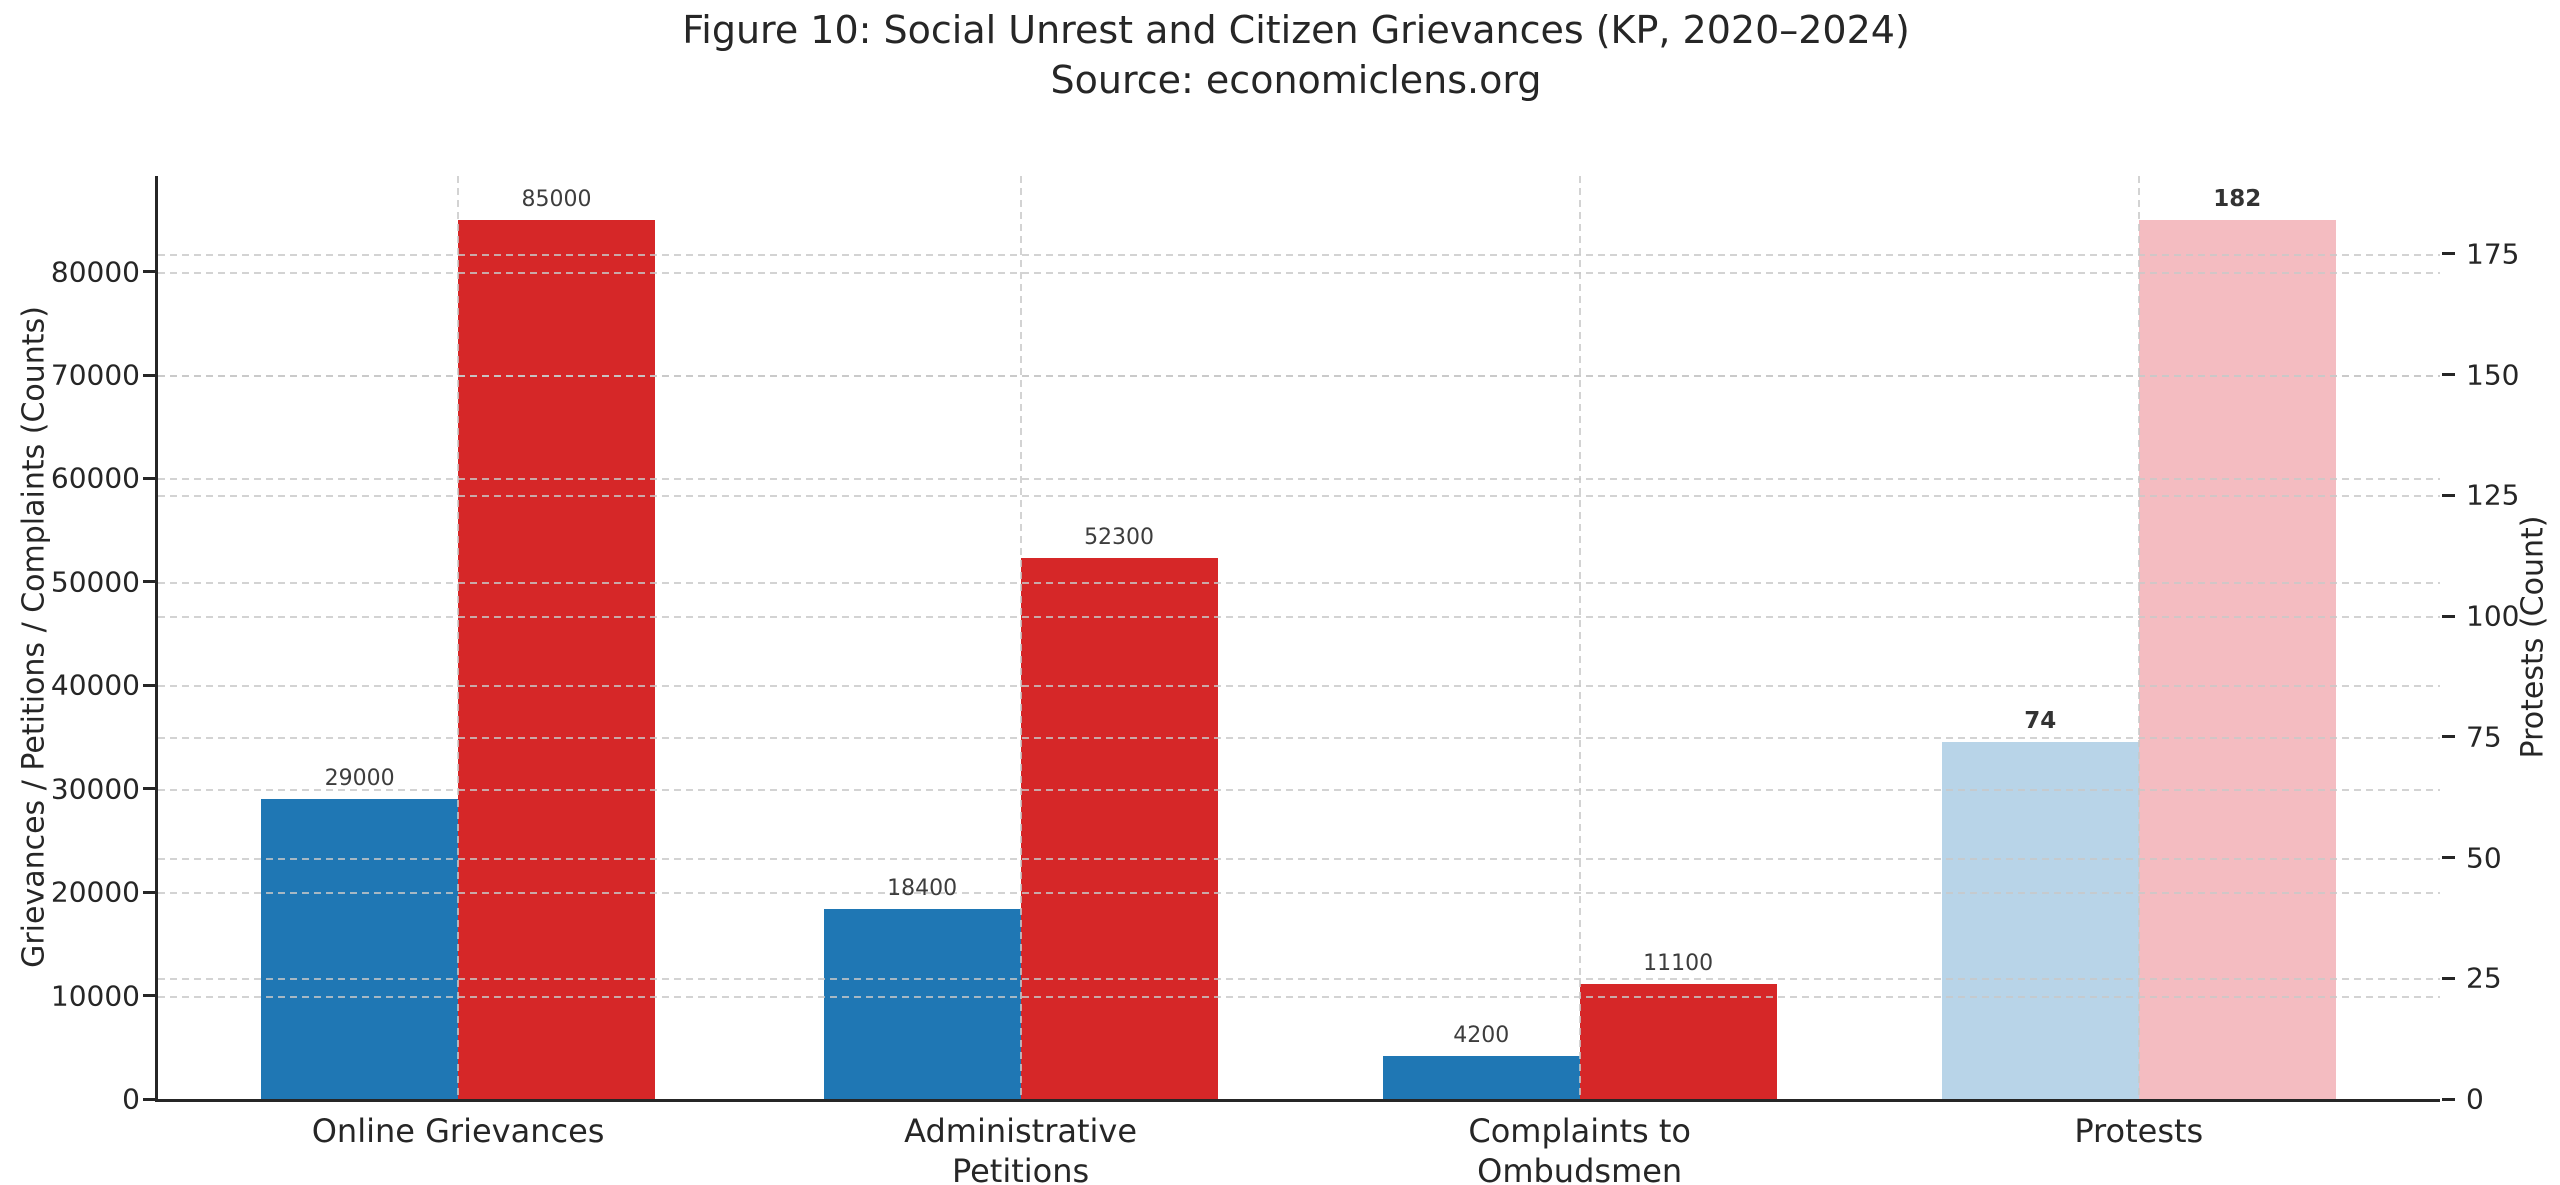  What do you see at coordinates (95, 685) in the screenshot?
I see `y-tick-label-left: 40000` at bounding box center [95, 685].